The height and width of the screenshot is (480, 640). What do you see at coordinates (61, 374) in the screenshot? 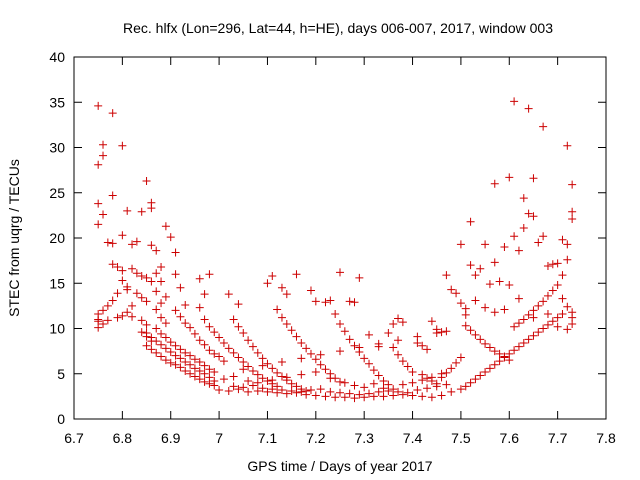
I see `y-tick-label: 5` at bounding box center [61, 374].